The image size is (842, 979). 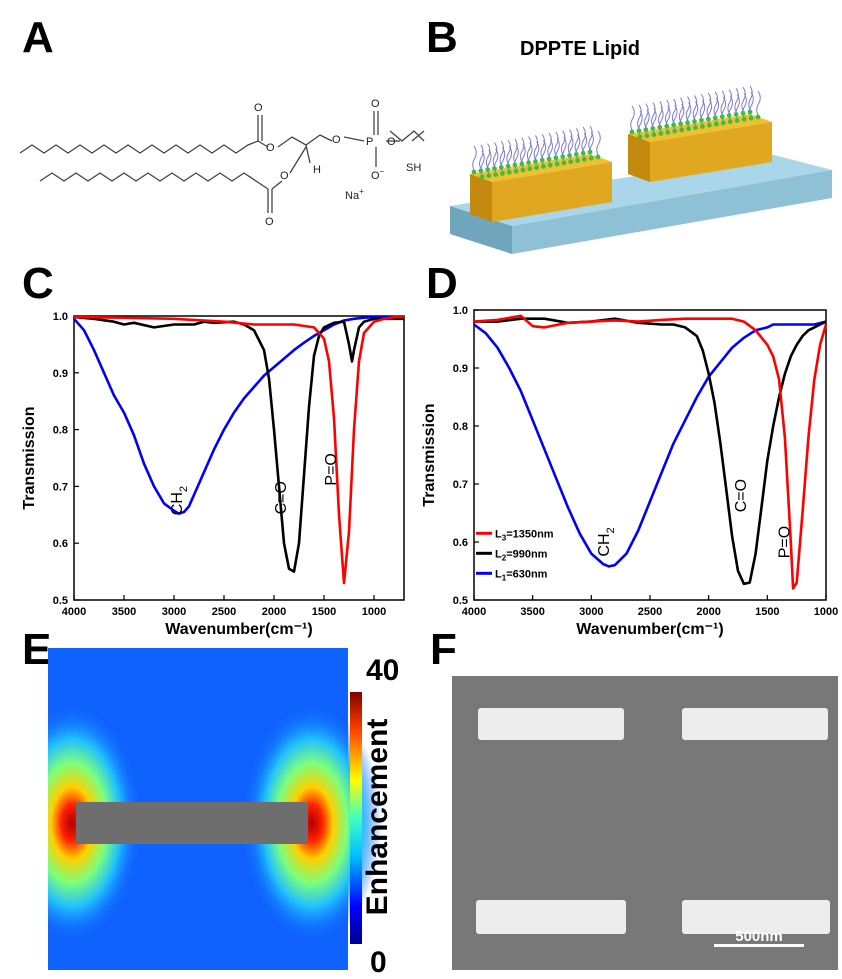 What do you see at coordinates (521, 555) in the screenshot?
I see `legend-entry: L2=990nm` at bounding box center [521, 555].